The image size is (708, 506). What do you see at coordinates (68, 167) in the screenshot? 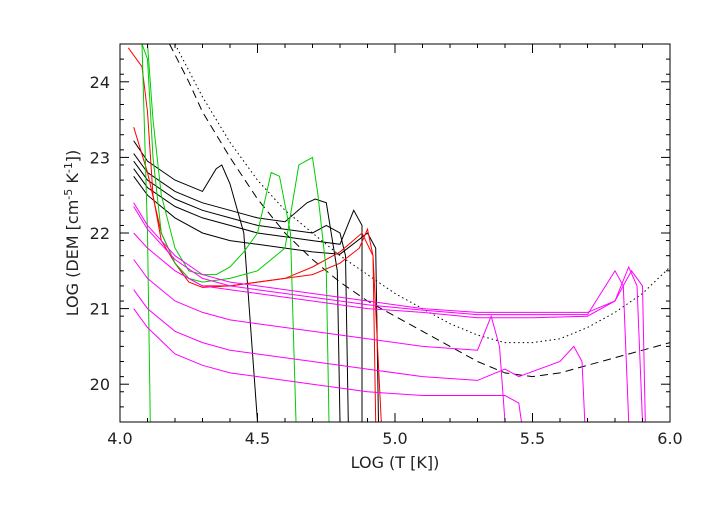
I see `y-axis-title-exp2: -1` at bounding box center [68, 167].